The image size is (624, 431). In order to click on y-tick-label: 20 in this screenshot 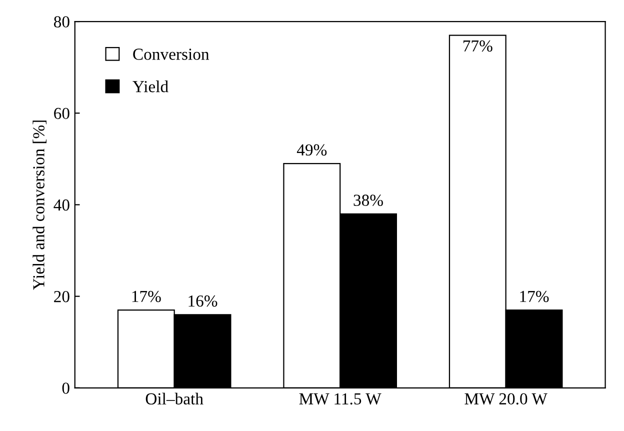, I will do `click(62, 296)`.